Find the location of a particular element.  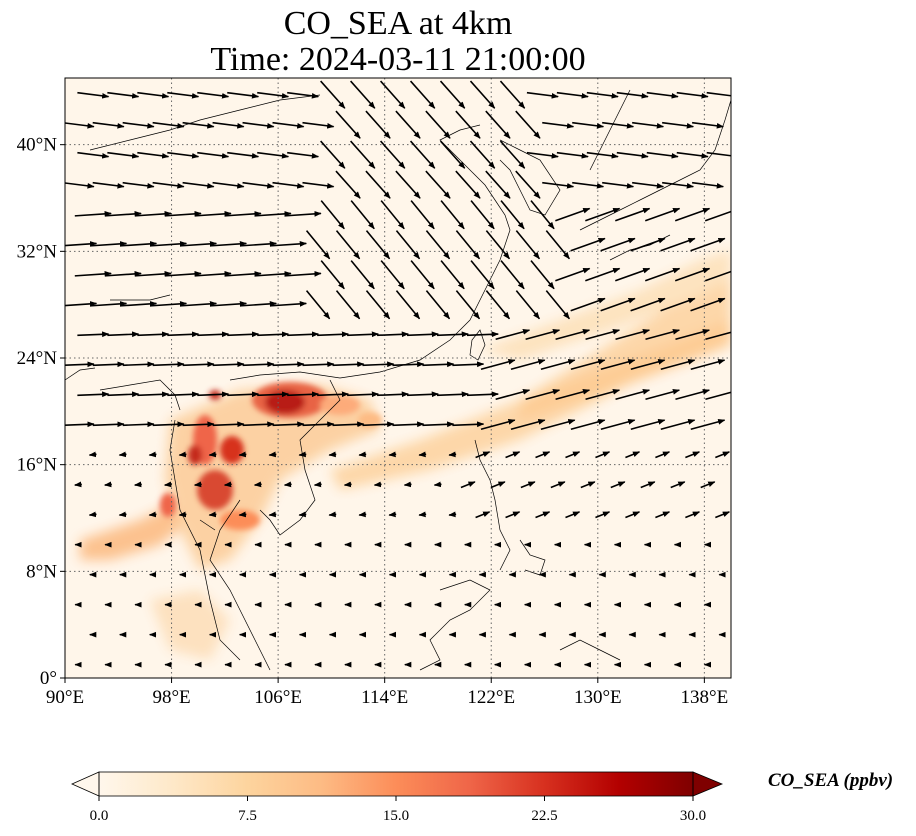

lat-tick-label: 40°N is located at coordinates (37, 145).